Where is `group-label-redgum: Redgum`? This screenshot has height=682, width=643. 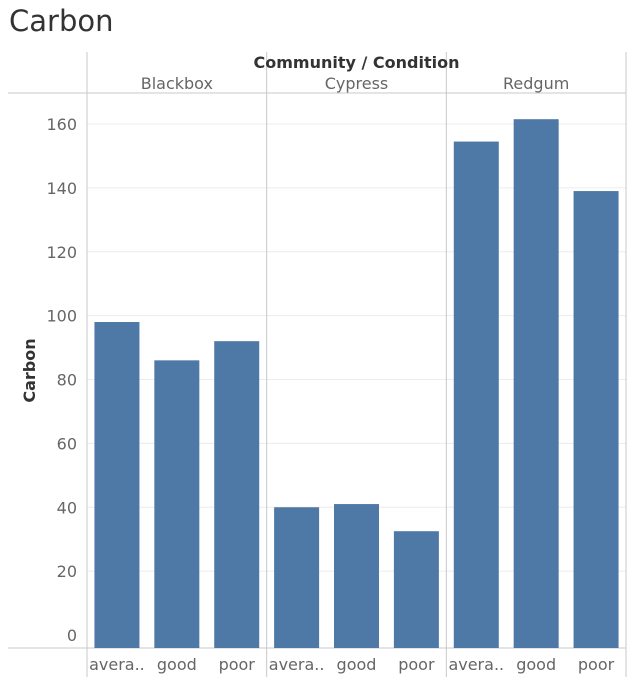
group-label-redgum: Redgum is located at coordinates (536, 83).